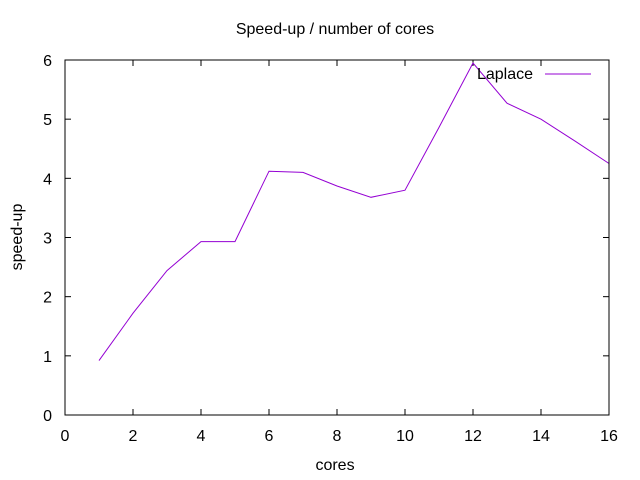 The height and width of the screenshot is (480, 640). I want to click on y-axis-label: speed-up, so click(17, 237).